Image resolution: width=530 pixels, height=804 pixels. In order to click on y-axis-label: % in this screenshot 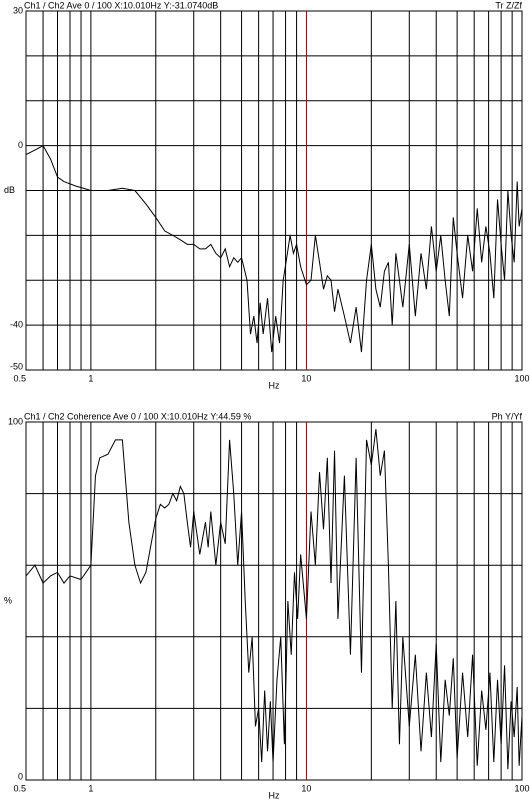, I will do `click(8, 600)`.